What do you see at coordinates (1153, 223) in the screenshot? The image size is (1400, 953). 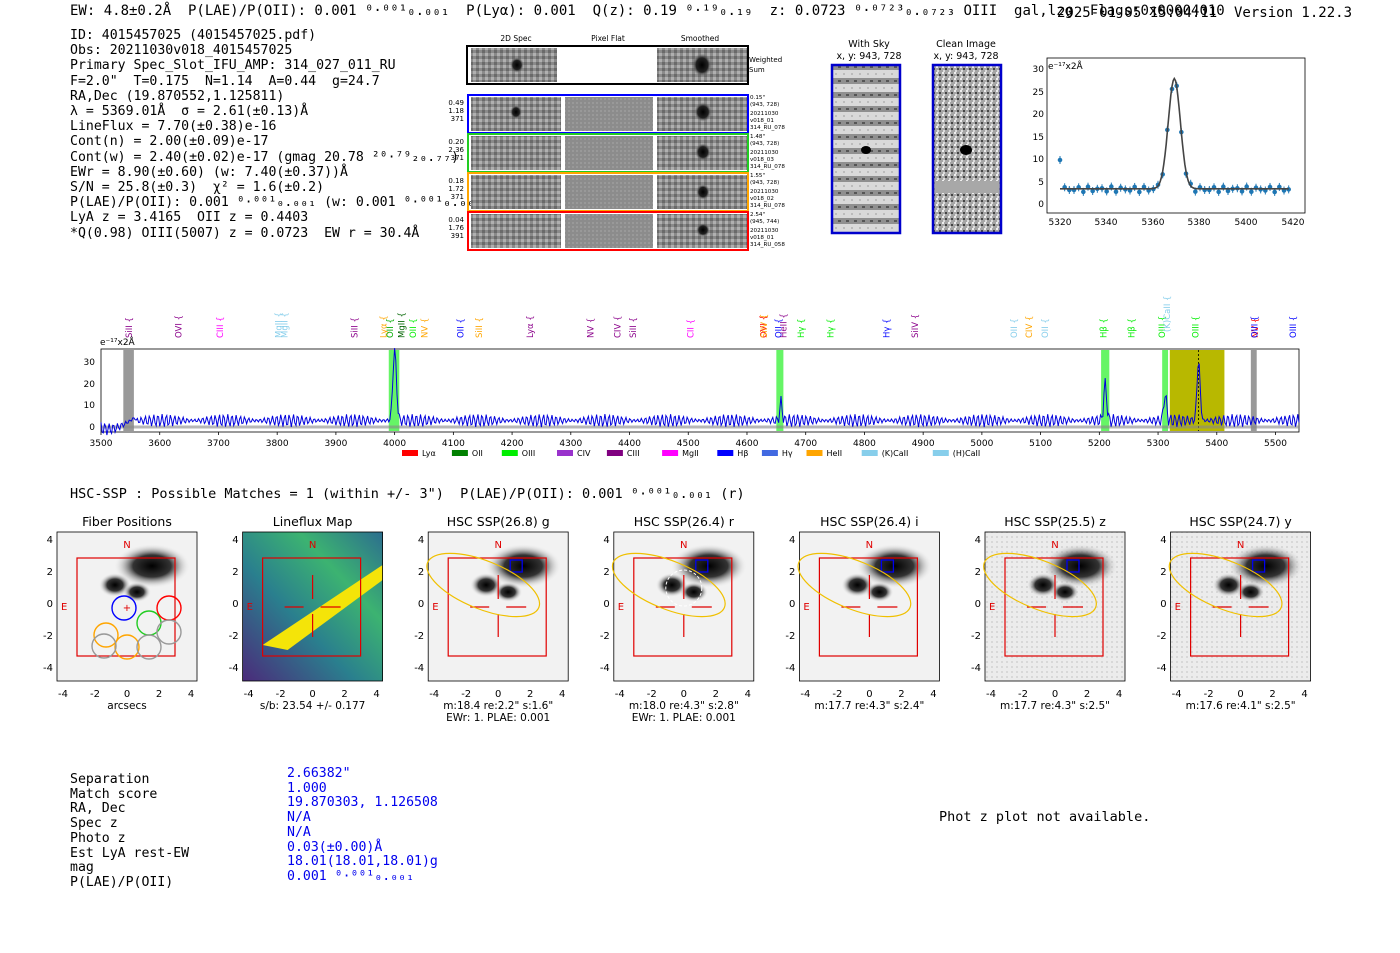 I see `zoom-x-tick: 5360` at bounding box center [1153, 223].